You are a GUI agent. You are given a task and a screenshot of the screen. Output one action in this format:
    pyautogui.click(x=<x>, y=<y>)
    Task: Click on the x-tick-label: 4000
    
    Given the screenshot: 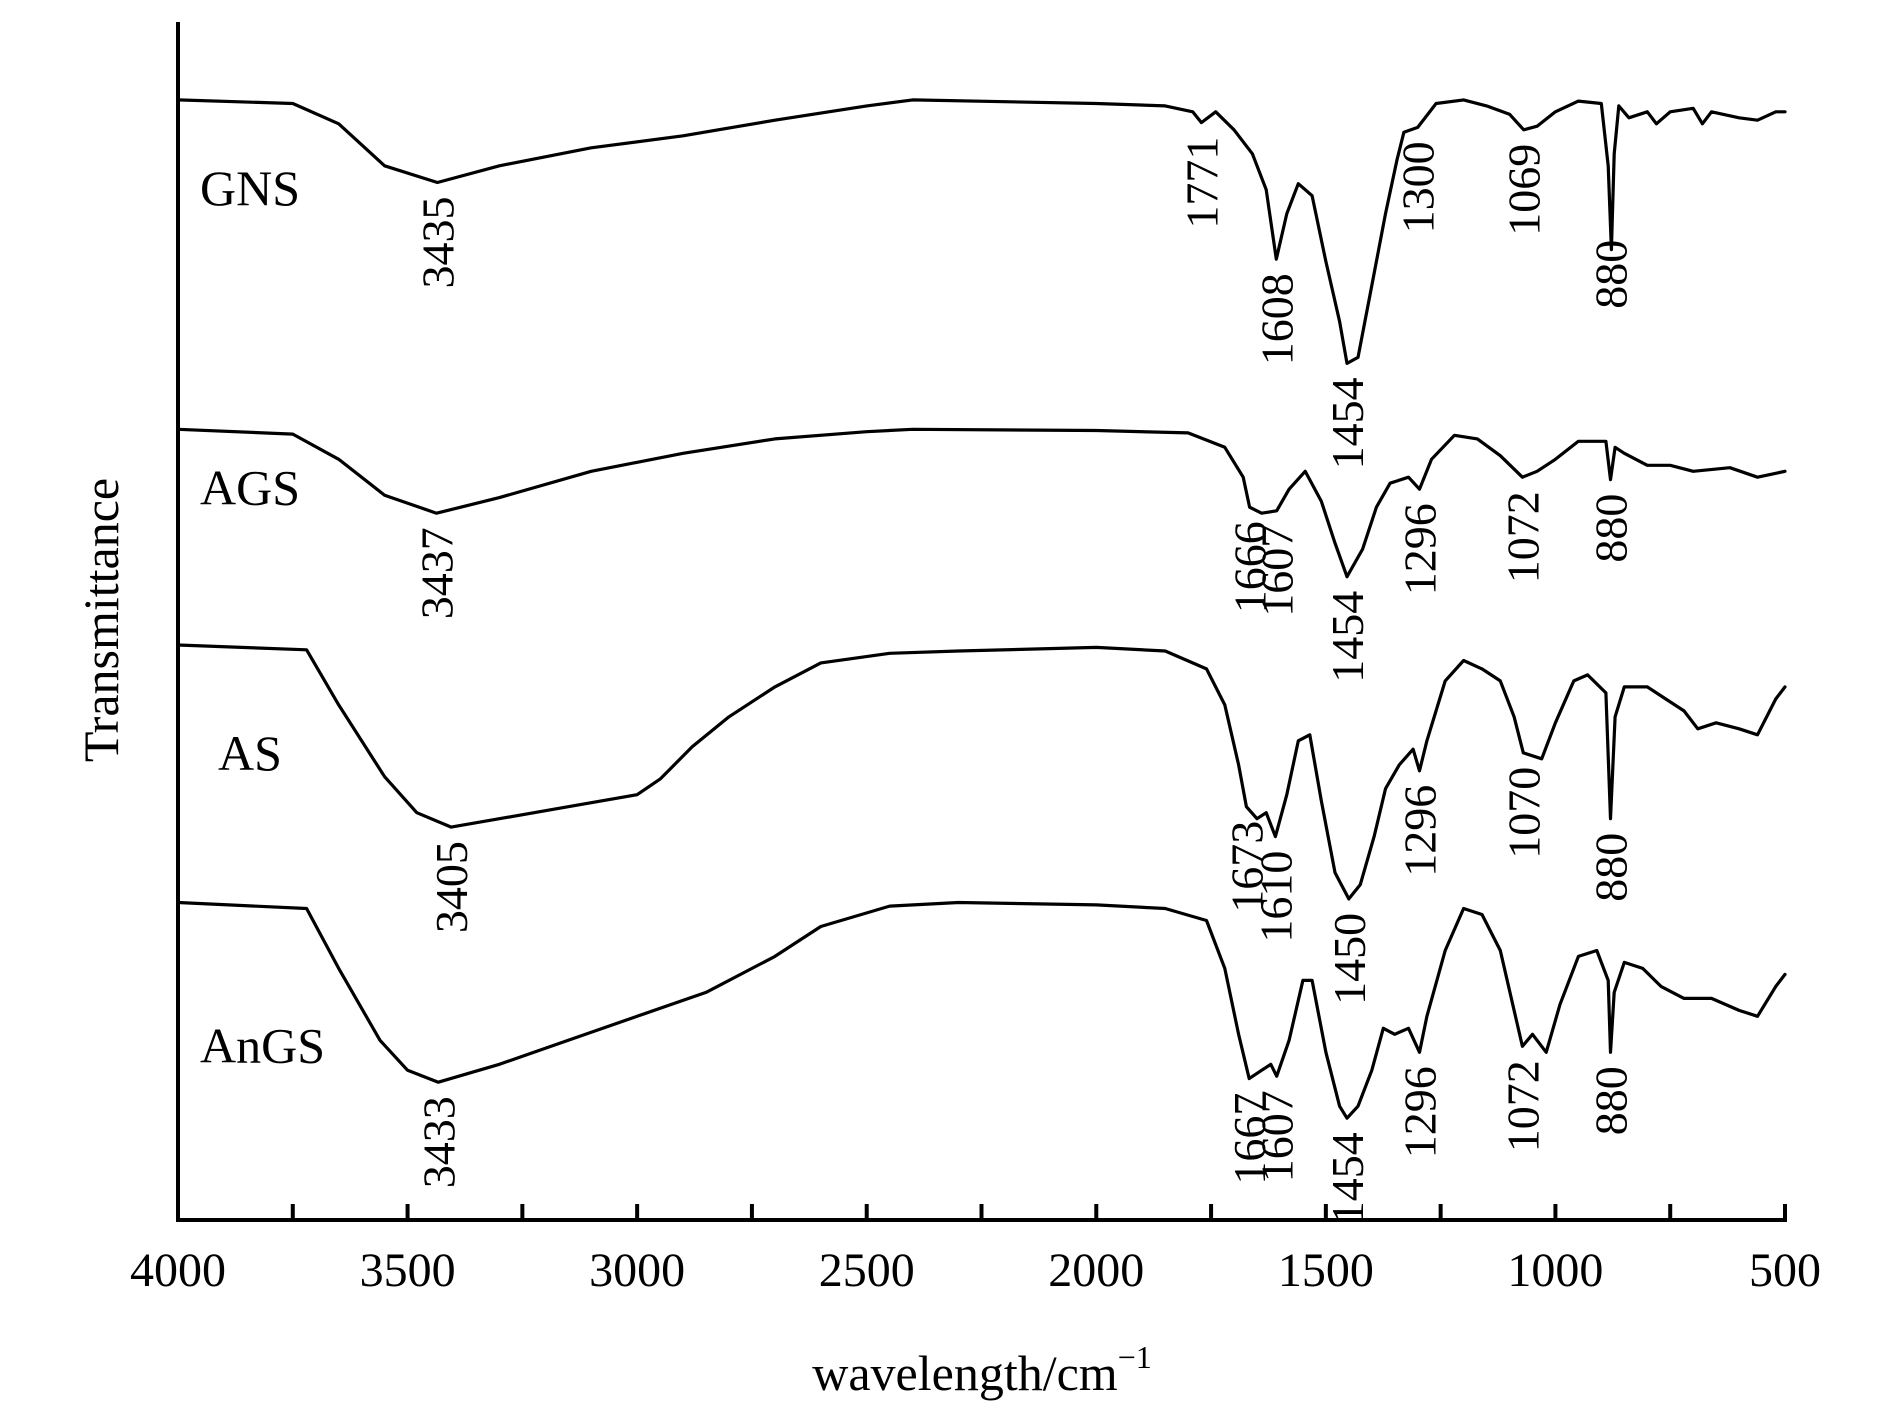 What is the action you would take?
    pyautogui.click(x=178, y=1270)
    